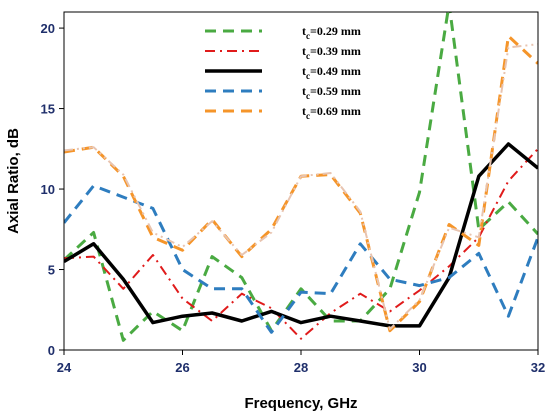 Image resolution: width=550 pixels, height=416 pixels. I want to click on legend-label-3: tc=0.49 mm, so click(331, 72).